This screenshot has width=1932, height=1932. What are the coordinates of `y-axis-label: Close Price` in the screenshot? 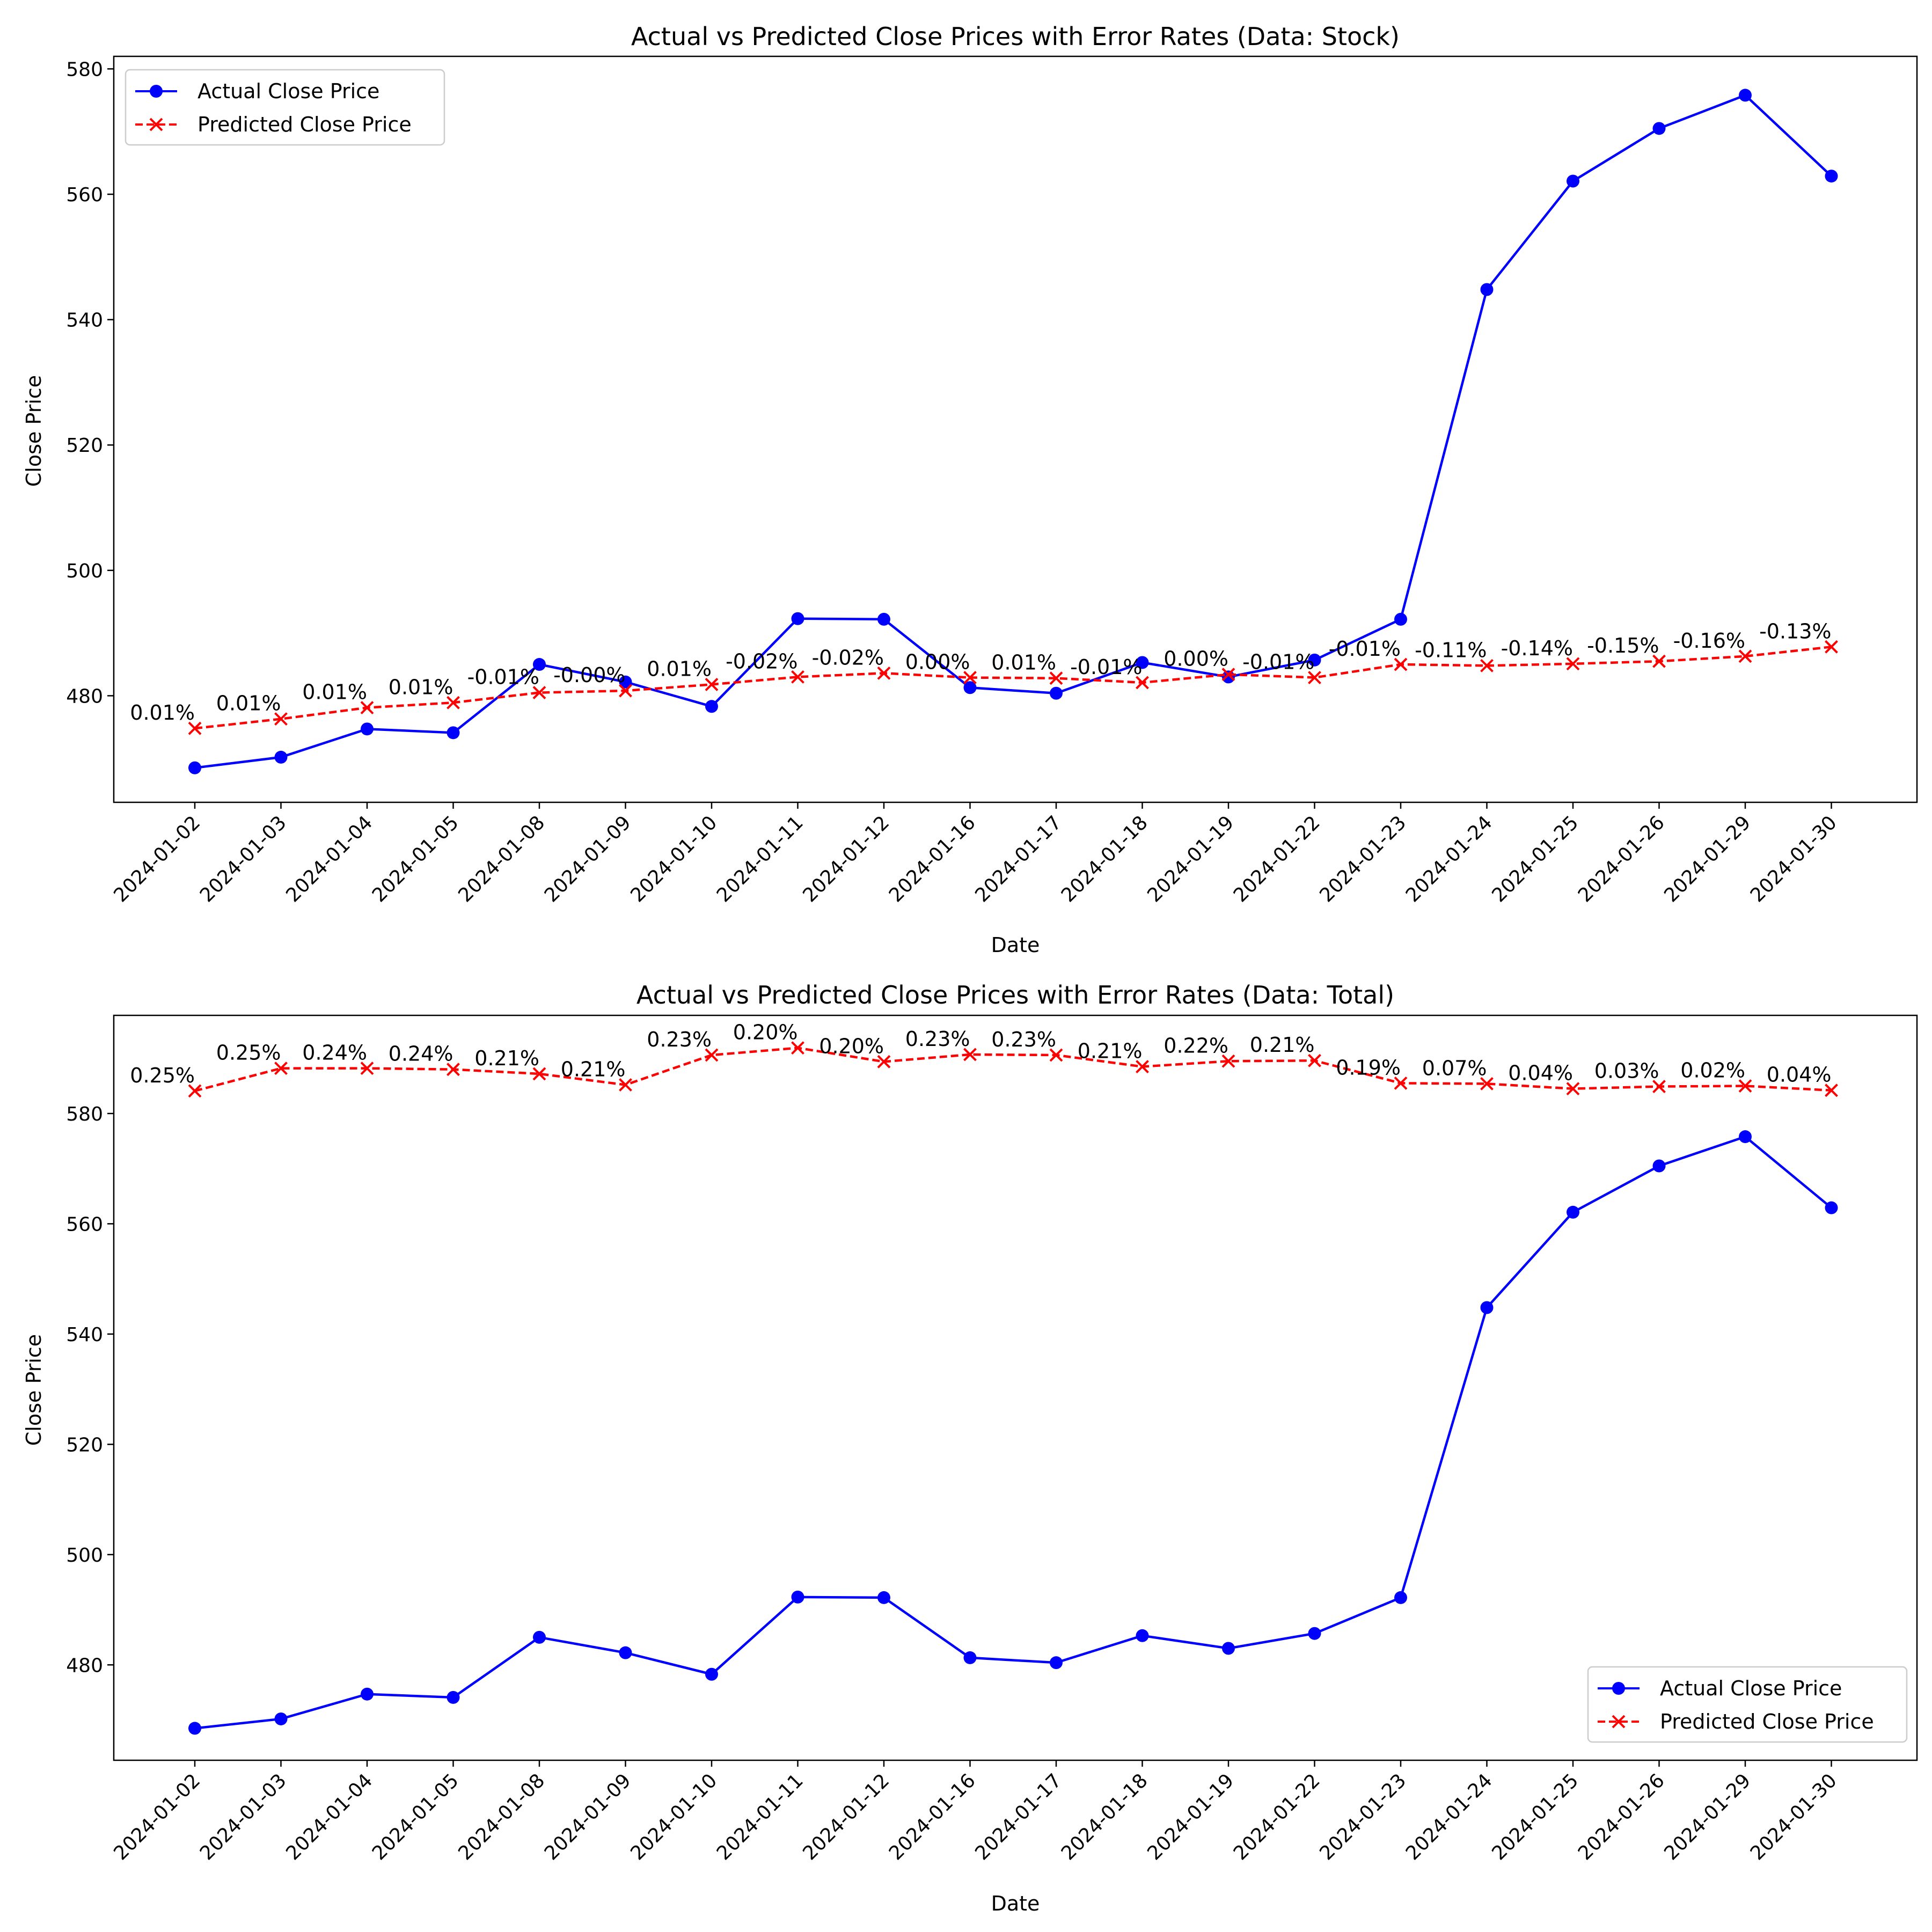 It's located at (34, 431).